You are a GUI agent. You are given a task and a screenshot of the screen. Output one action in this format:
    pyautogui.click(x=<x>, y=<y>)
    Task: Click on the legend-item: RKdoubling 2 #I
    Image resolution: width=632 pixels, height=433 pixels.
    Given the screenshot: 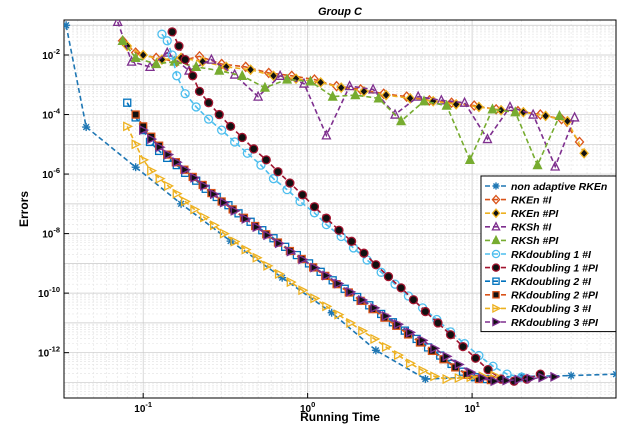 What is the action you would take?
    pyautogui.click(x=538, y=282)
    